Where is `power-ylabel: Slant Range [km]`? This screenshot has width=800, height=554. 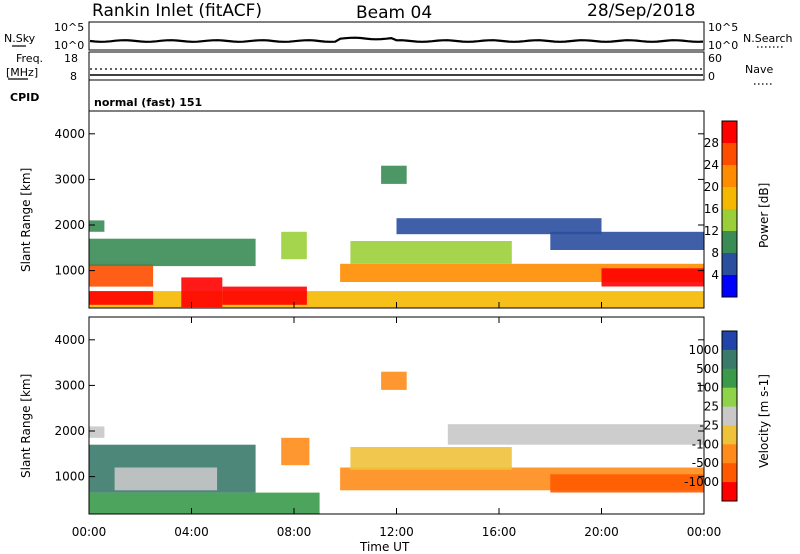 power-ylabel: Slant Range [km] is located at coordinates (26, 220).